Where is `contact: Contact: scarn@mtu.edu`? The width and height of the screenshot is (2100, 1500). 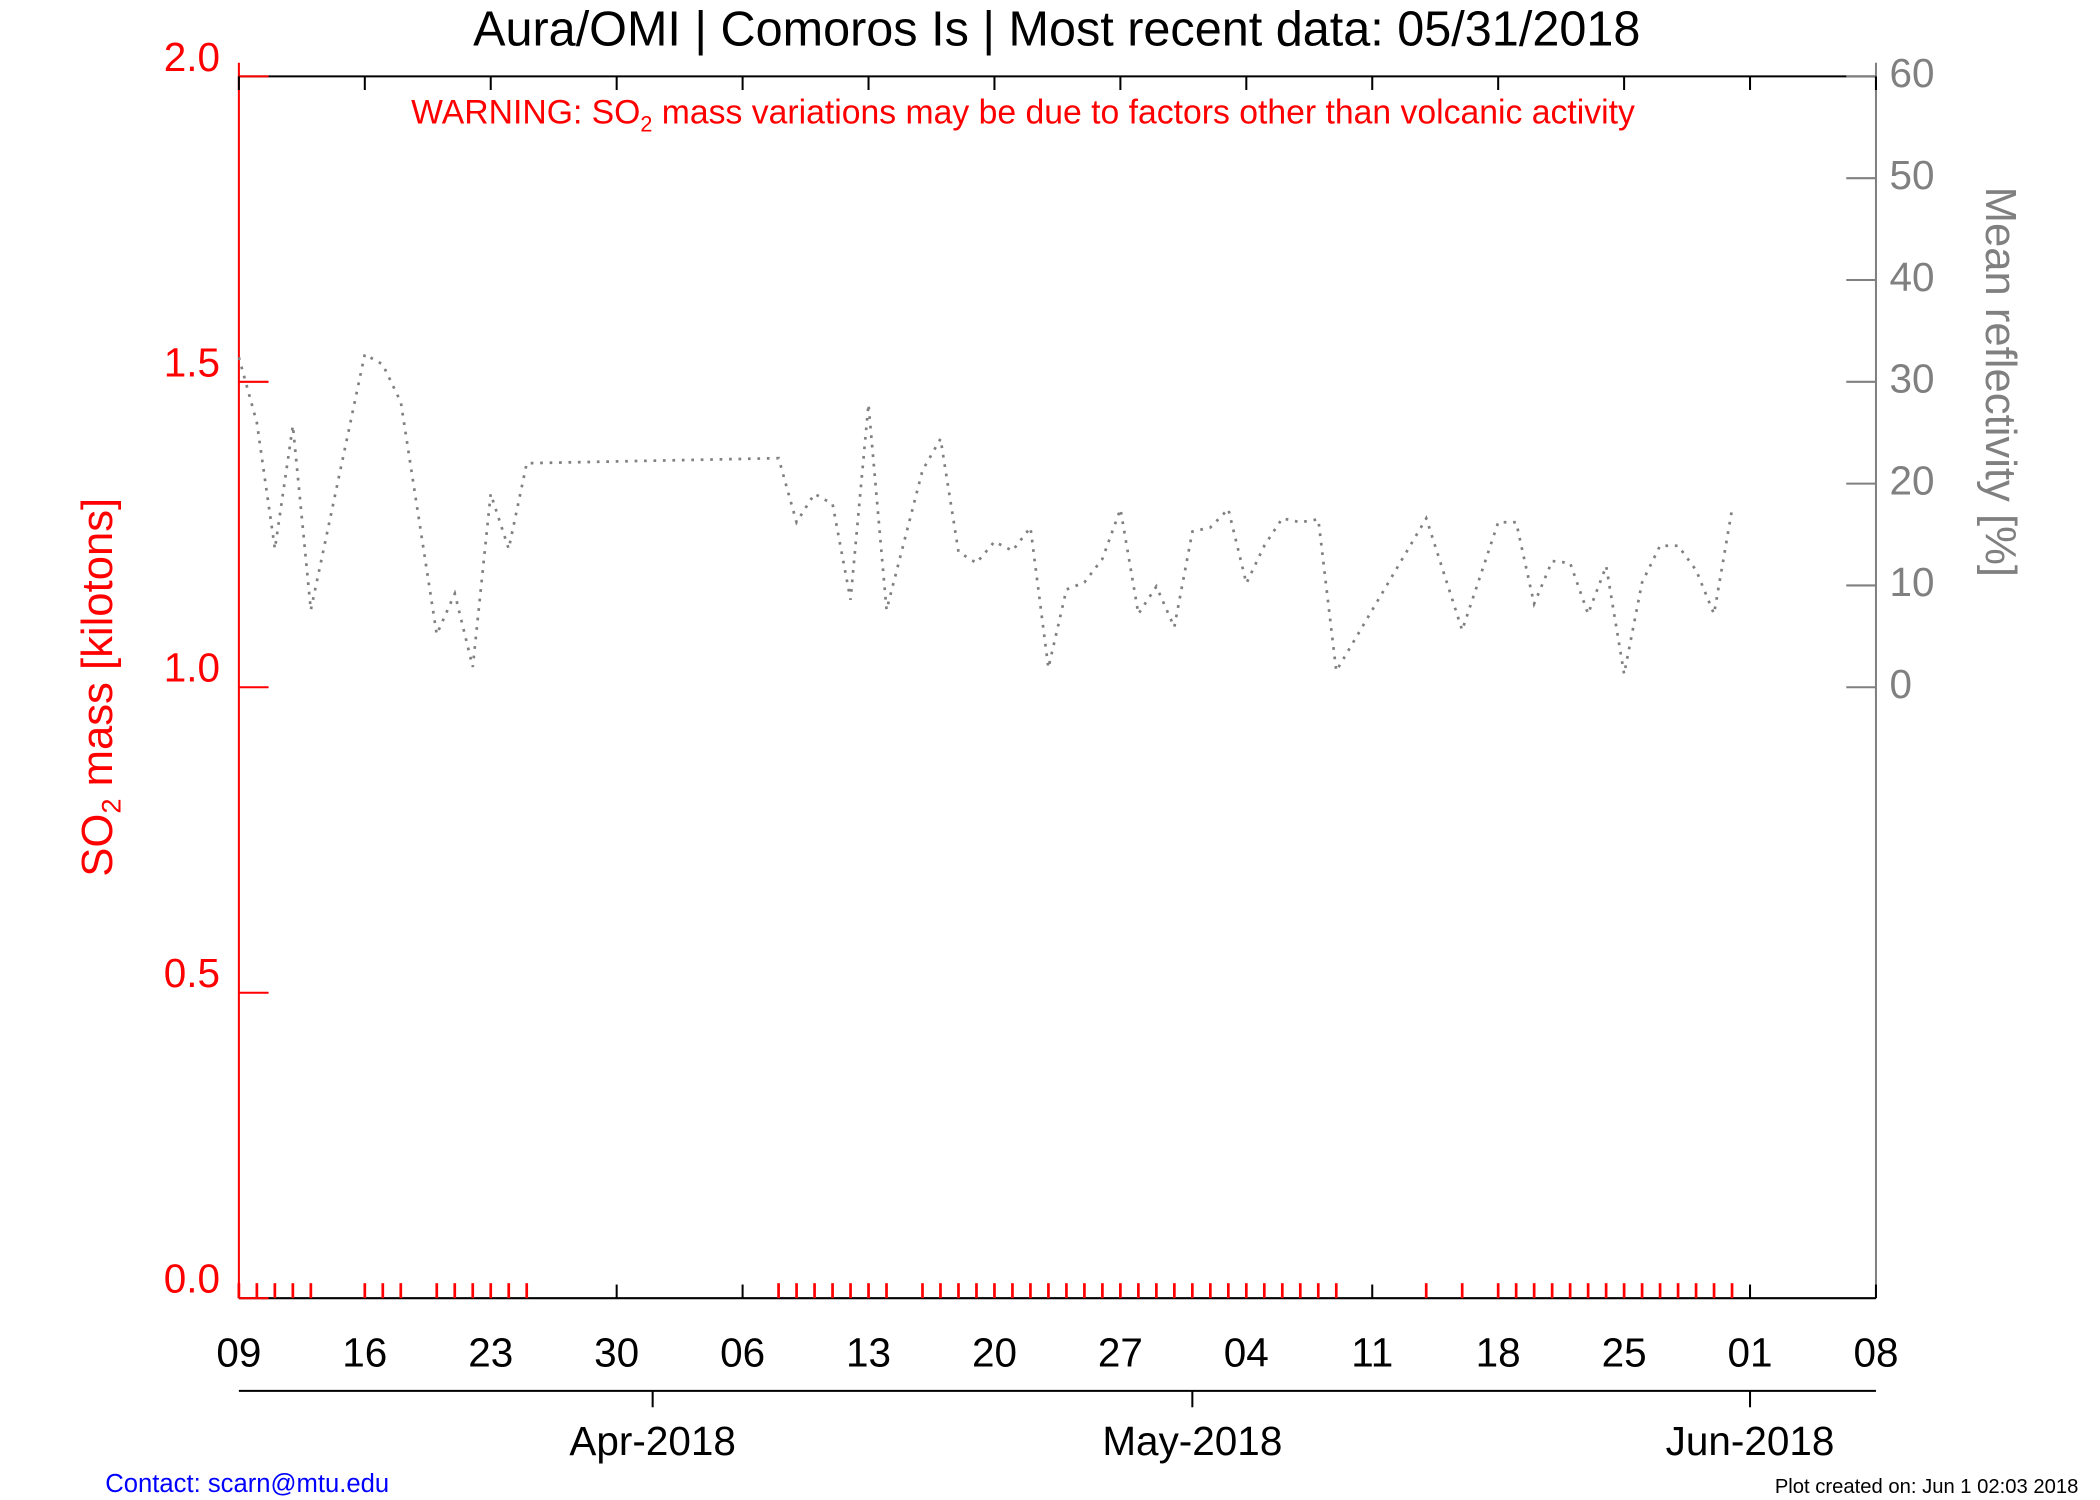
contact: Contact: scarn@mtu.edu is located at coordinates (247, 1484).